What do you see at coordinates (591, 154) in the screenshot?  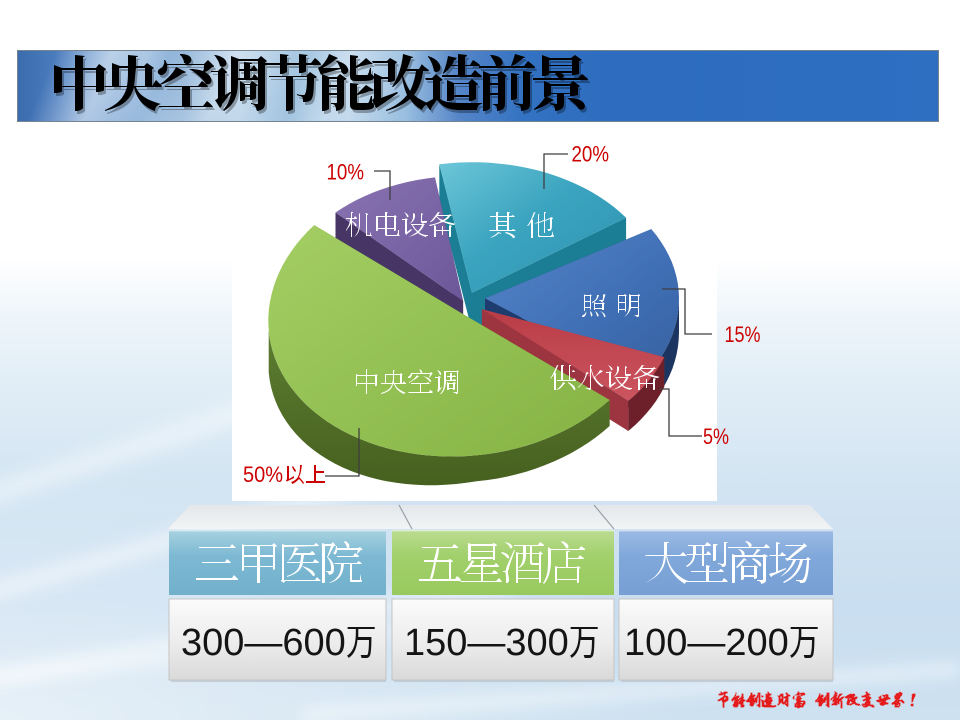 I see `svg-text: 20%` at bounding box center [591, 154].